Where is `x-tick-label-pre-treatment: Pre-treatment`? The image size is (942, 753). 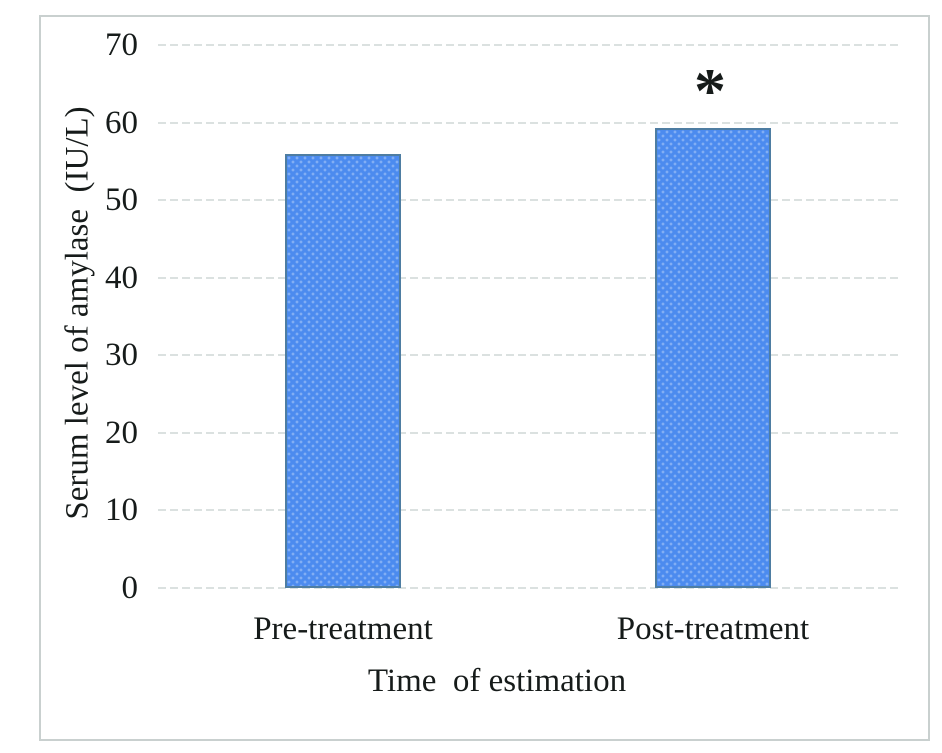 x-tick-label-pre-treatment: Pre-treatment is located at coordinates (343, 629).